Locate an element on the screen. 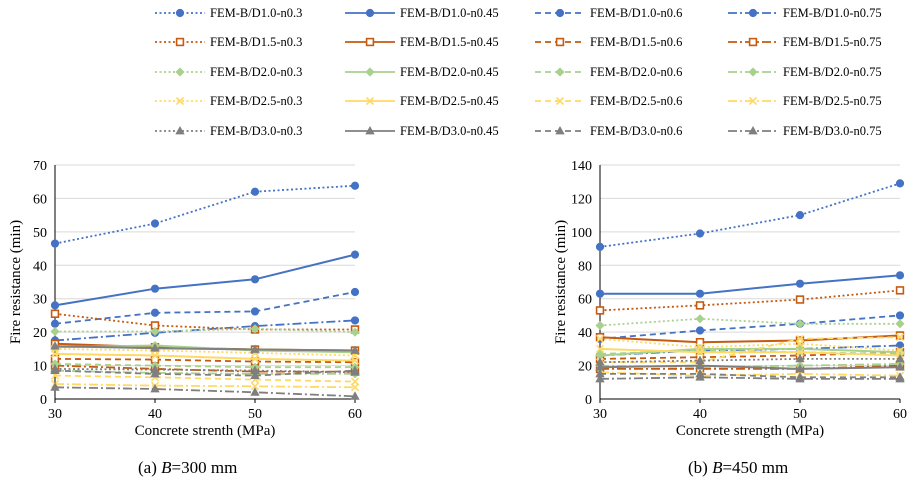 Image resolution: width=916 pixels, height=488 pixels. legend-label: FEM-B/D1.5-n0.45 is located at coordinates (449, 42).